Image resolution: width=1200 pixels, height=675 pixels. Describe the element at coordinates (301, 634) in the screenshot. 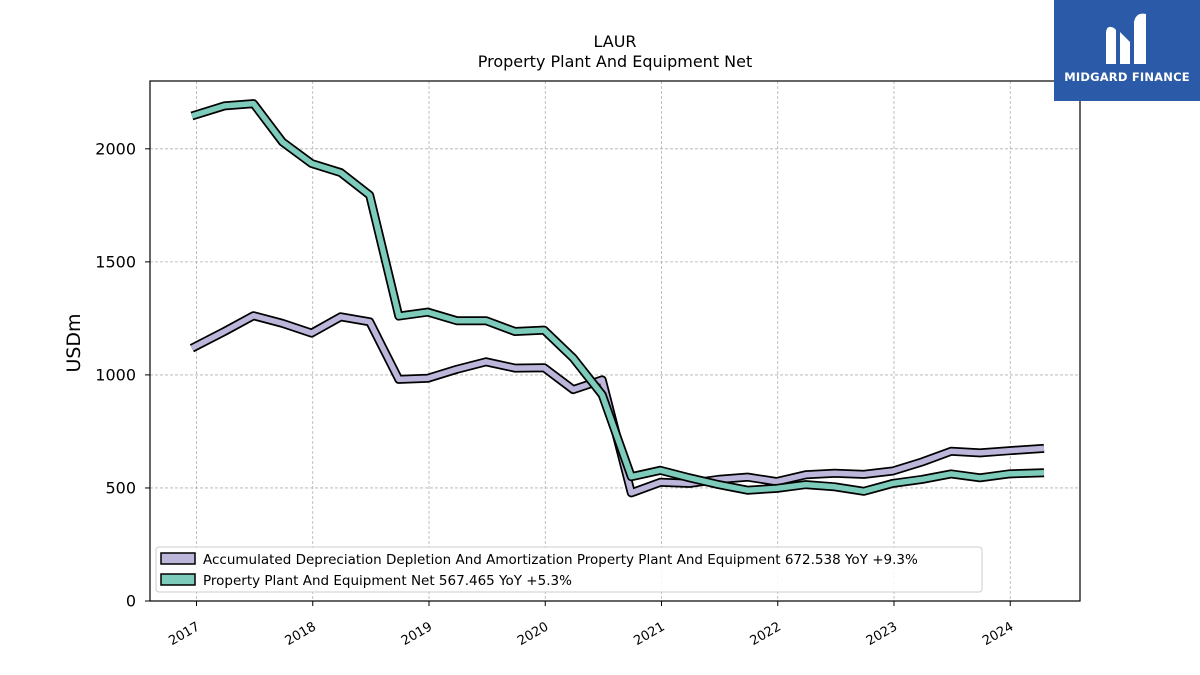

I see `x-tick-label: 2018` at that location.